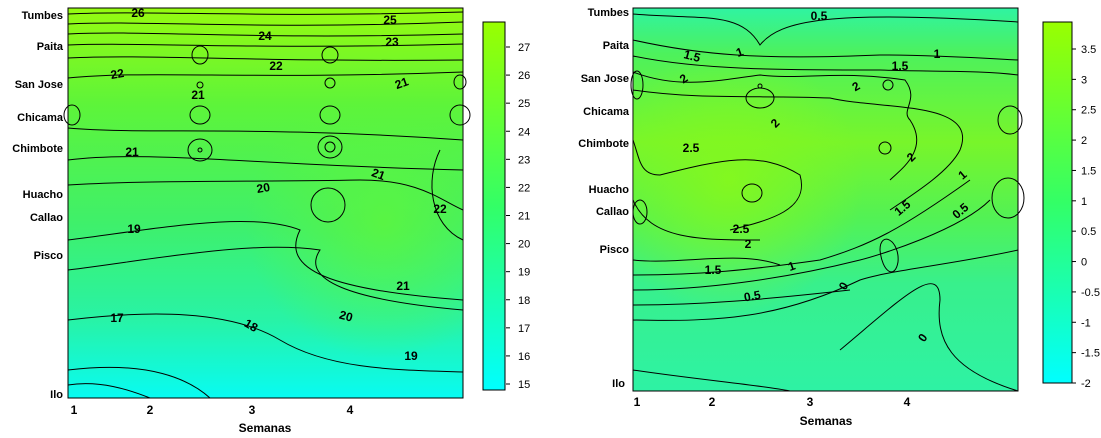 This screenshot has height=438, width=1101. Describe the element at coordinates (524, 188) in the screenshot. I see `colorbar-tick-label: 22` at that location.